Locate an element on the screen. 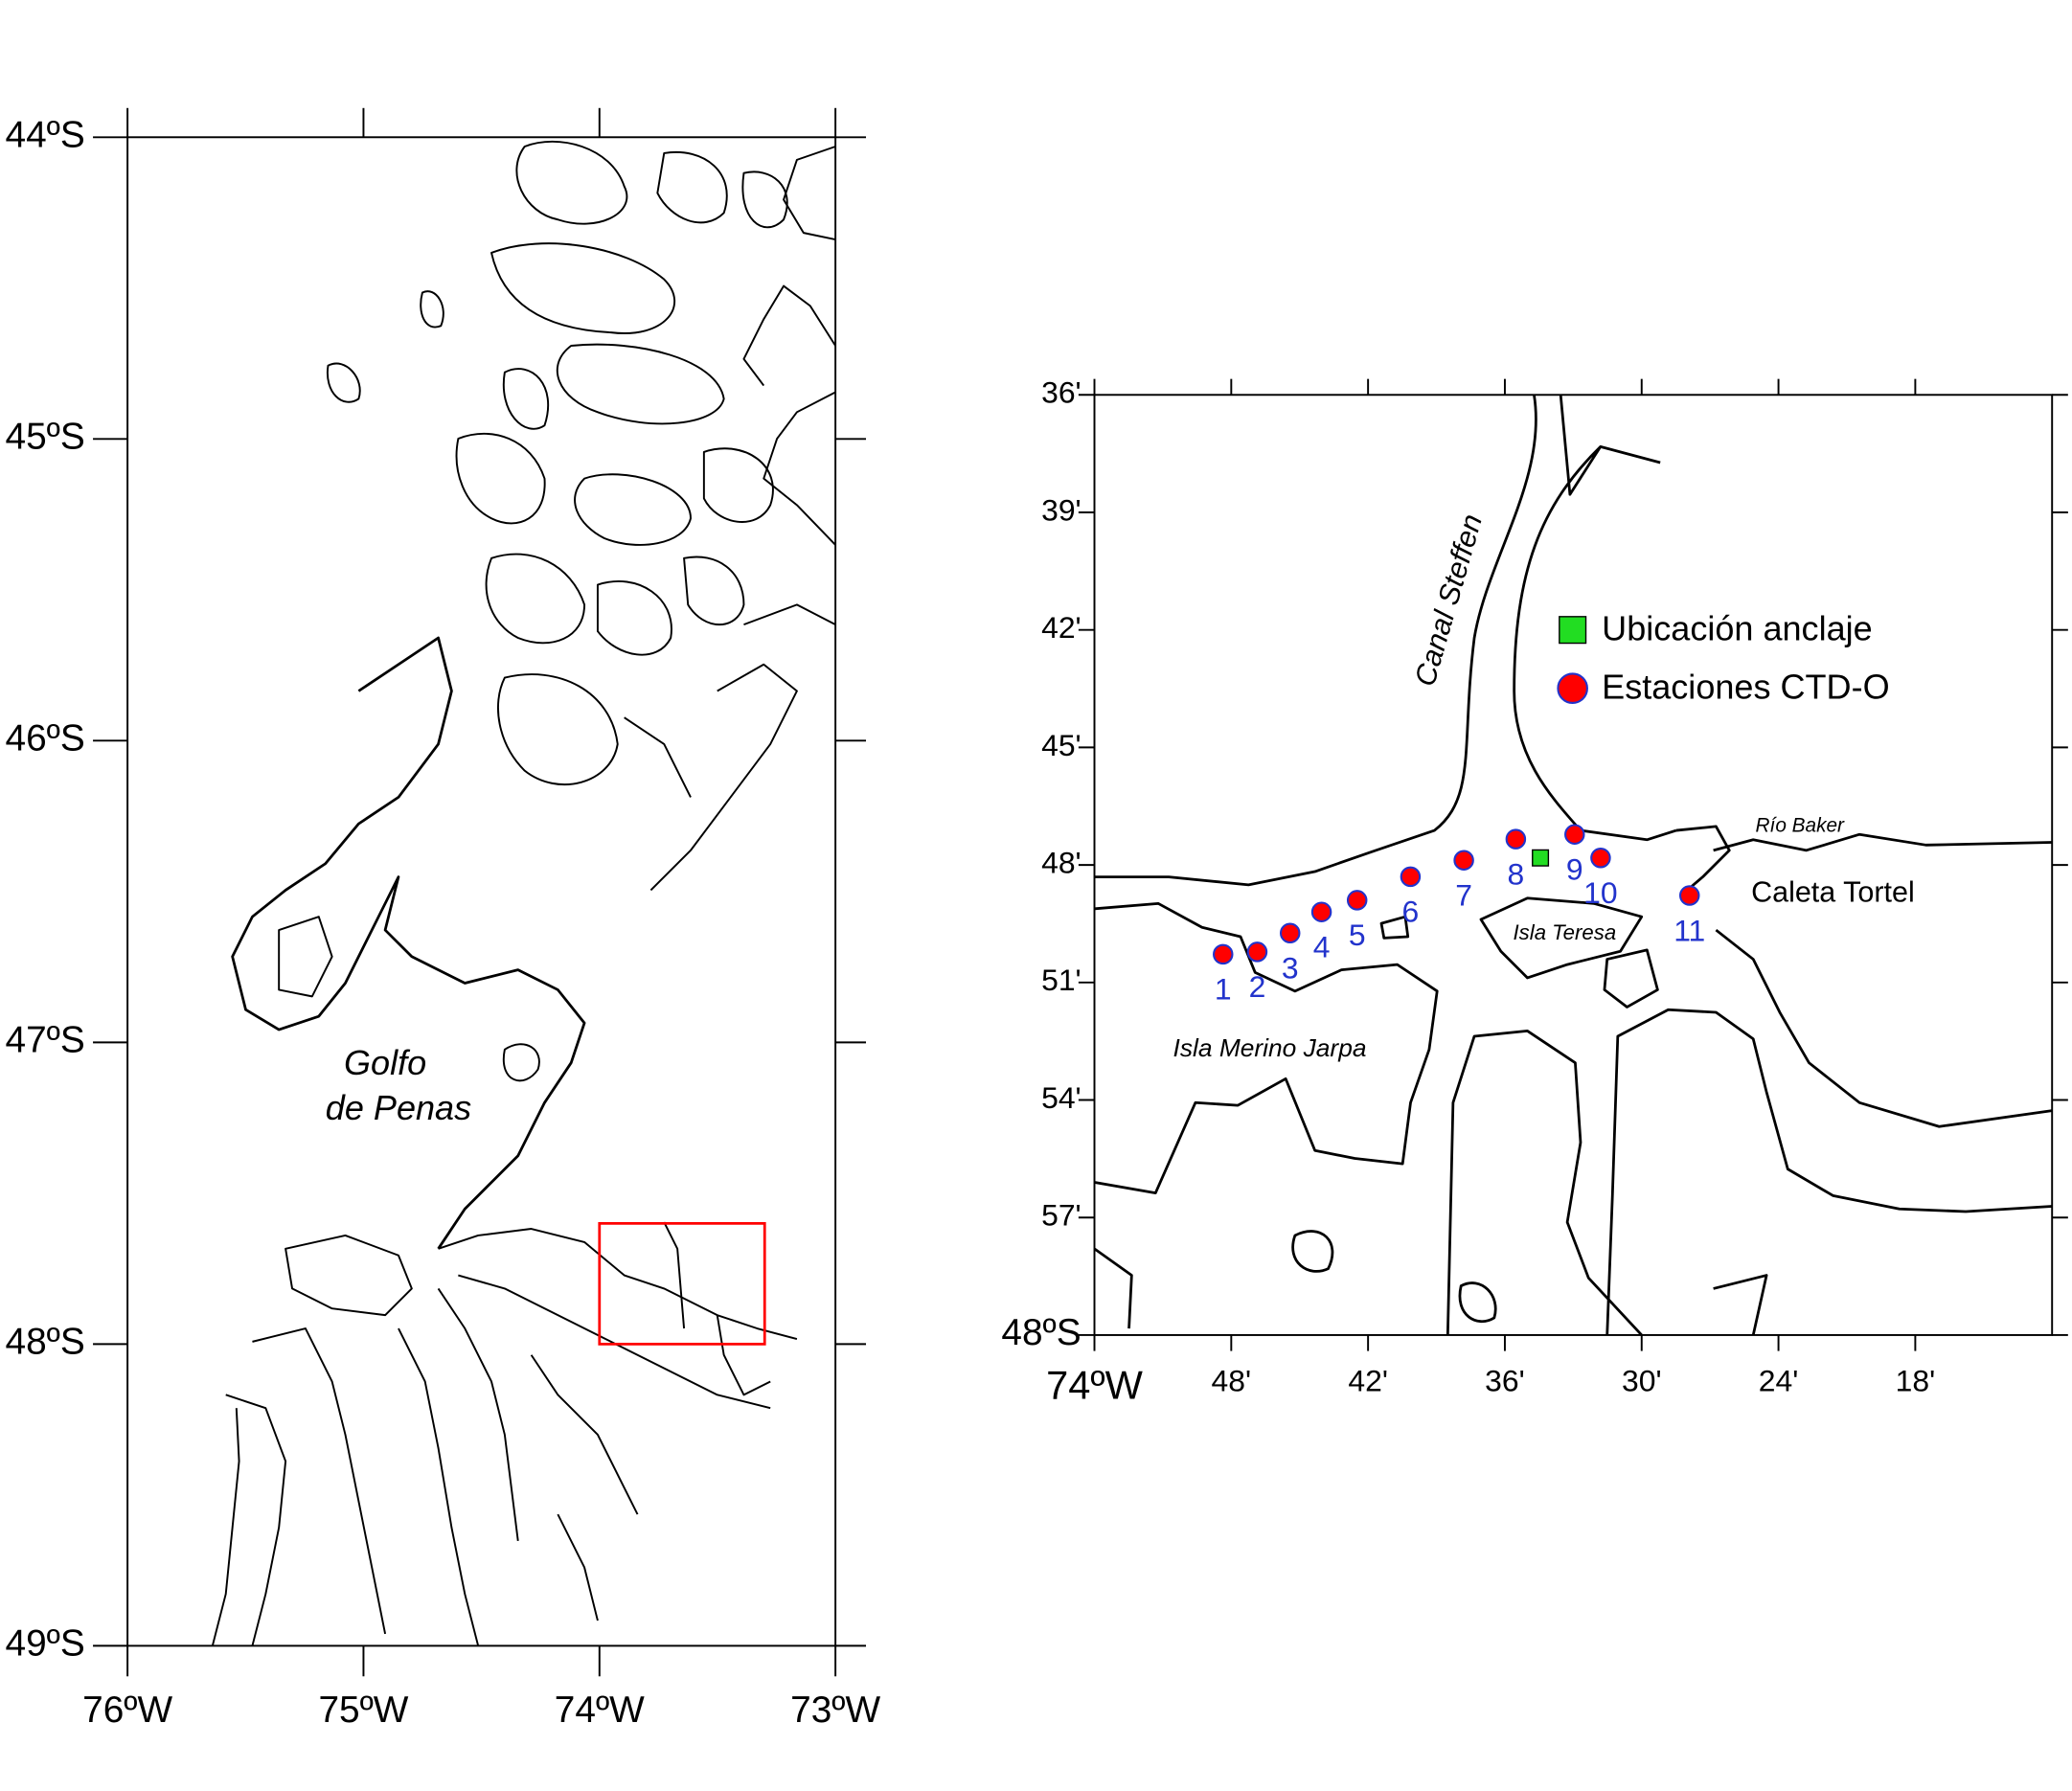  x-tick-label: 73ºW is located at coordinates (835, 1710).